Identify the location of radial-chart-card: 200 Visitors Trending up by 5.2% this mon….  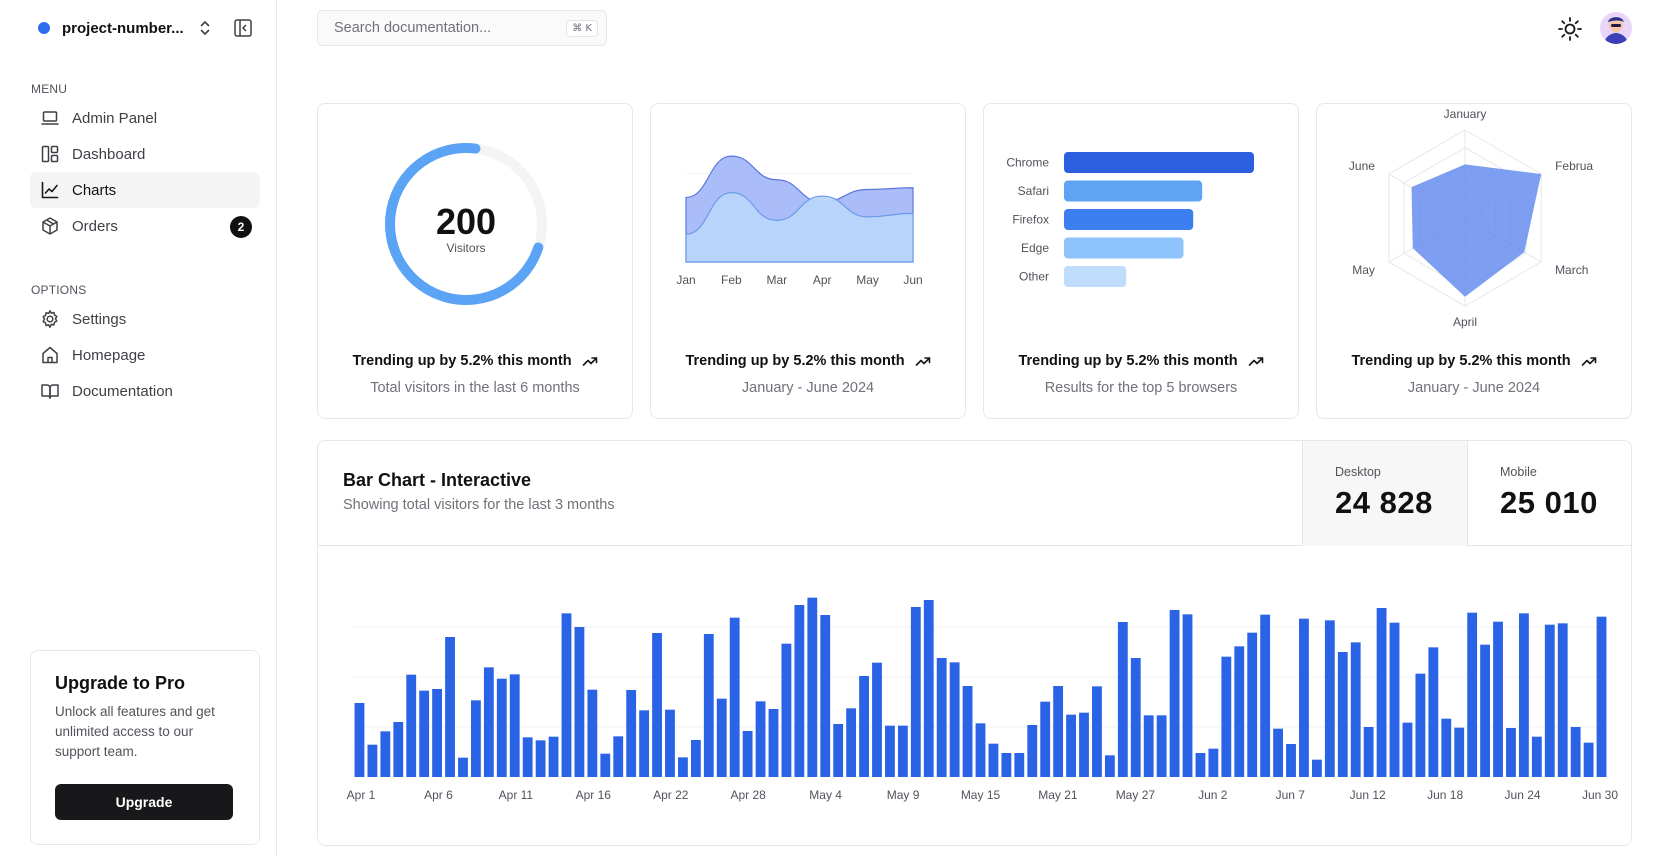
(475, 261).